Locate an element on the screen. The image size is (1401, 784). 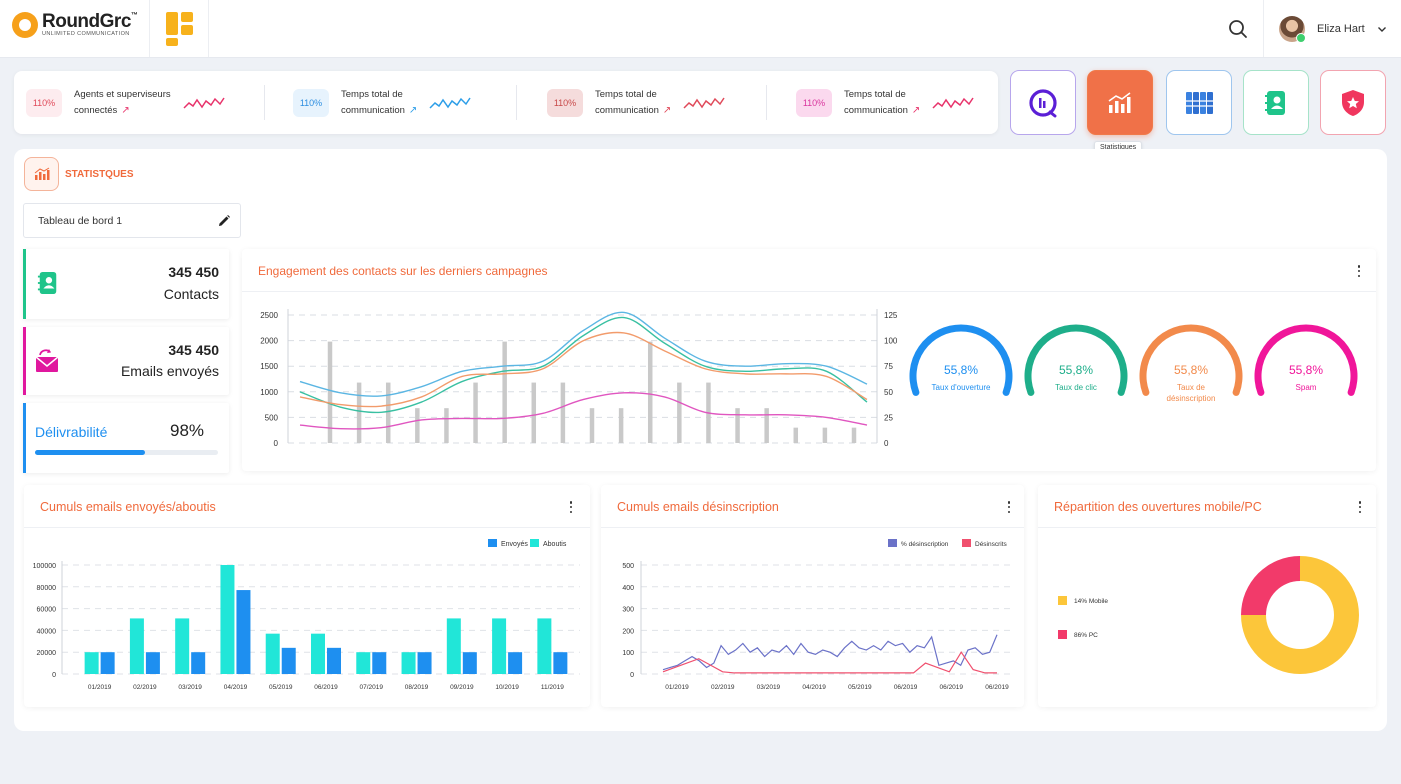
email-send-icon is located at coordinates (47, 360).